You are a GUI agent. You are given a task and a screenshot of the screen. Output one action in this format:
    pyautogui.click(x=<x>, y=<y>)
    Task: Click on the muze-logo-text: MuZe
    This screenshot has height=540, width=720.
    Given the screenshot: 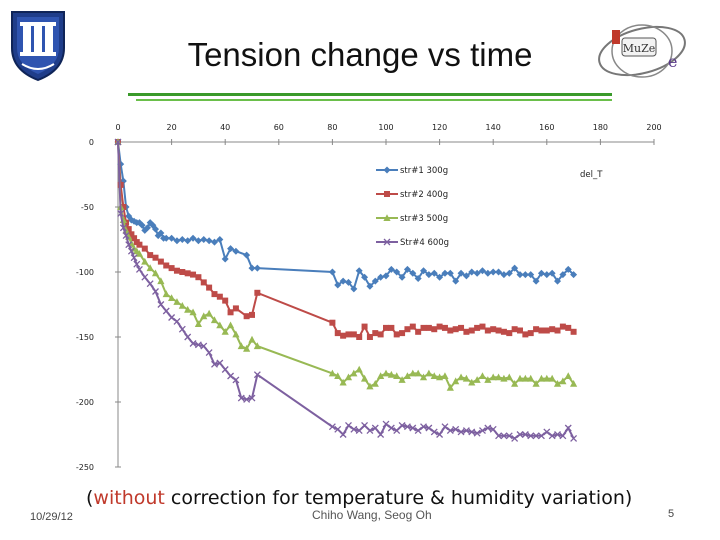 What is the action you would take?
    pyautogui.click(x=639, y=48)
    